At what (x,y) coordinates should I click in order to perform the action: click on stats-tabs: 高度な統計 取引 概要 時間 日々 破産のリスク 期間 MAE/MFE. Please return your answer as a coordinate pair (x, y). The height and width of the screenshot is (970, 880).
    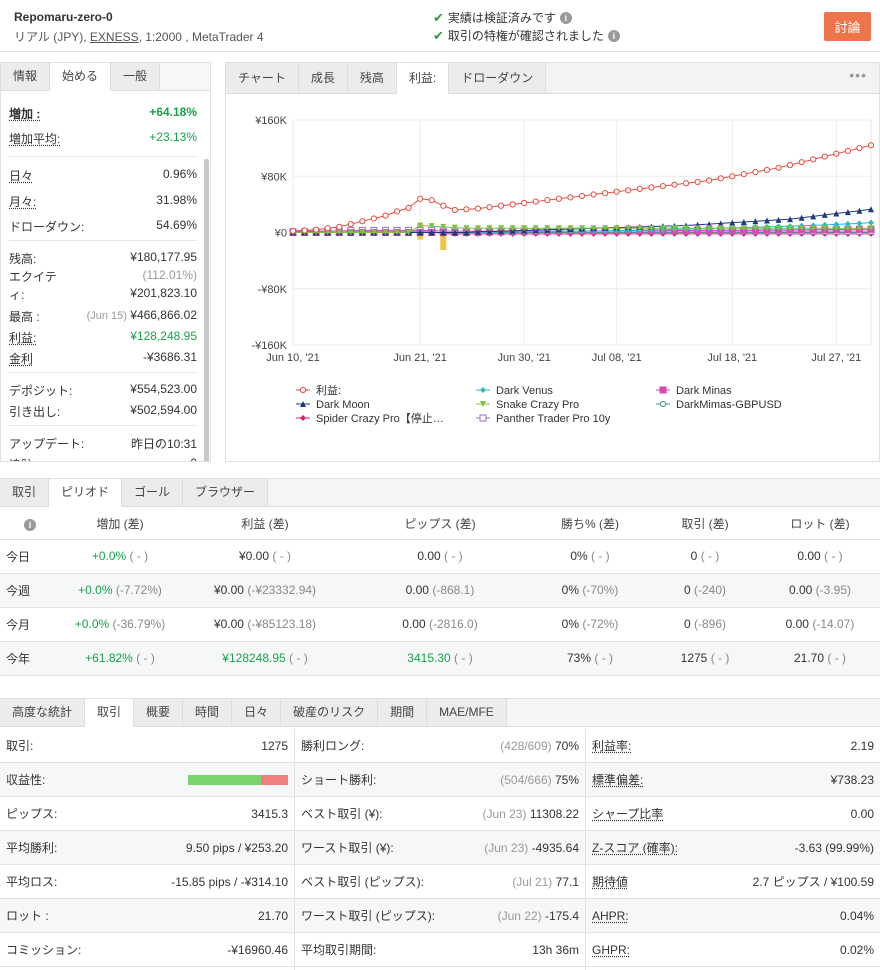
    Looking at the image, I should click on (440, 713).